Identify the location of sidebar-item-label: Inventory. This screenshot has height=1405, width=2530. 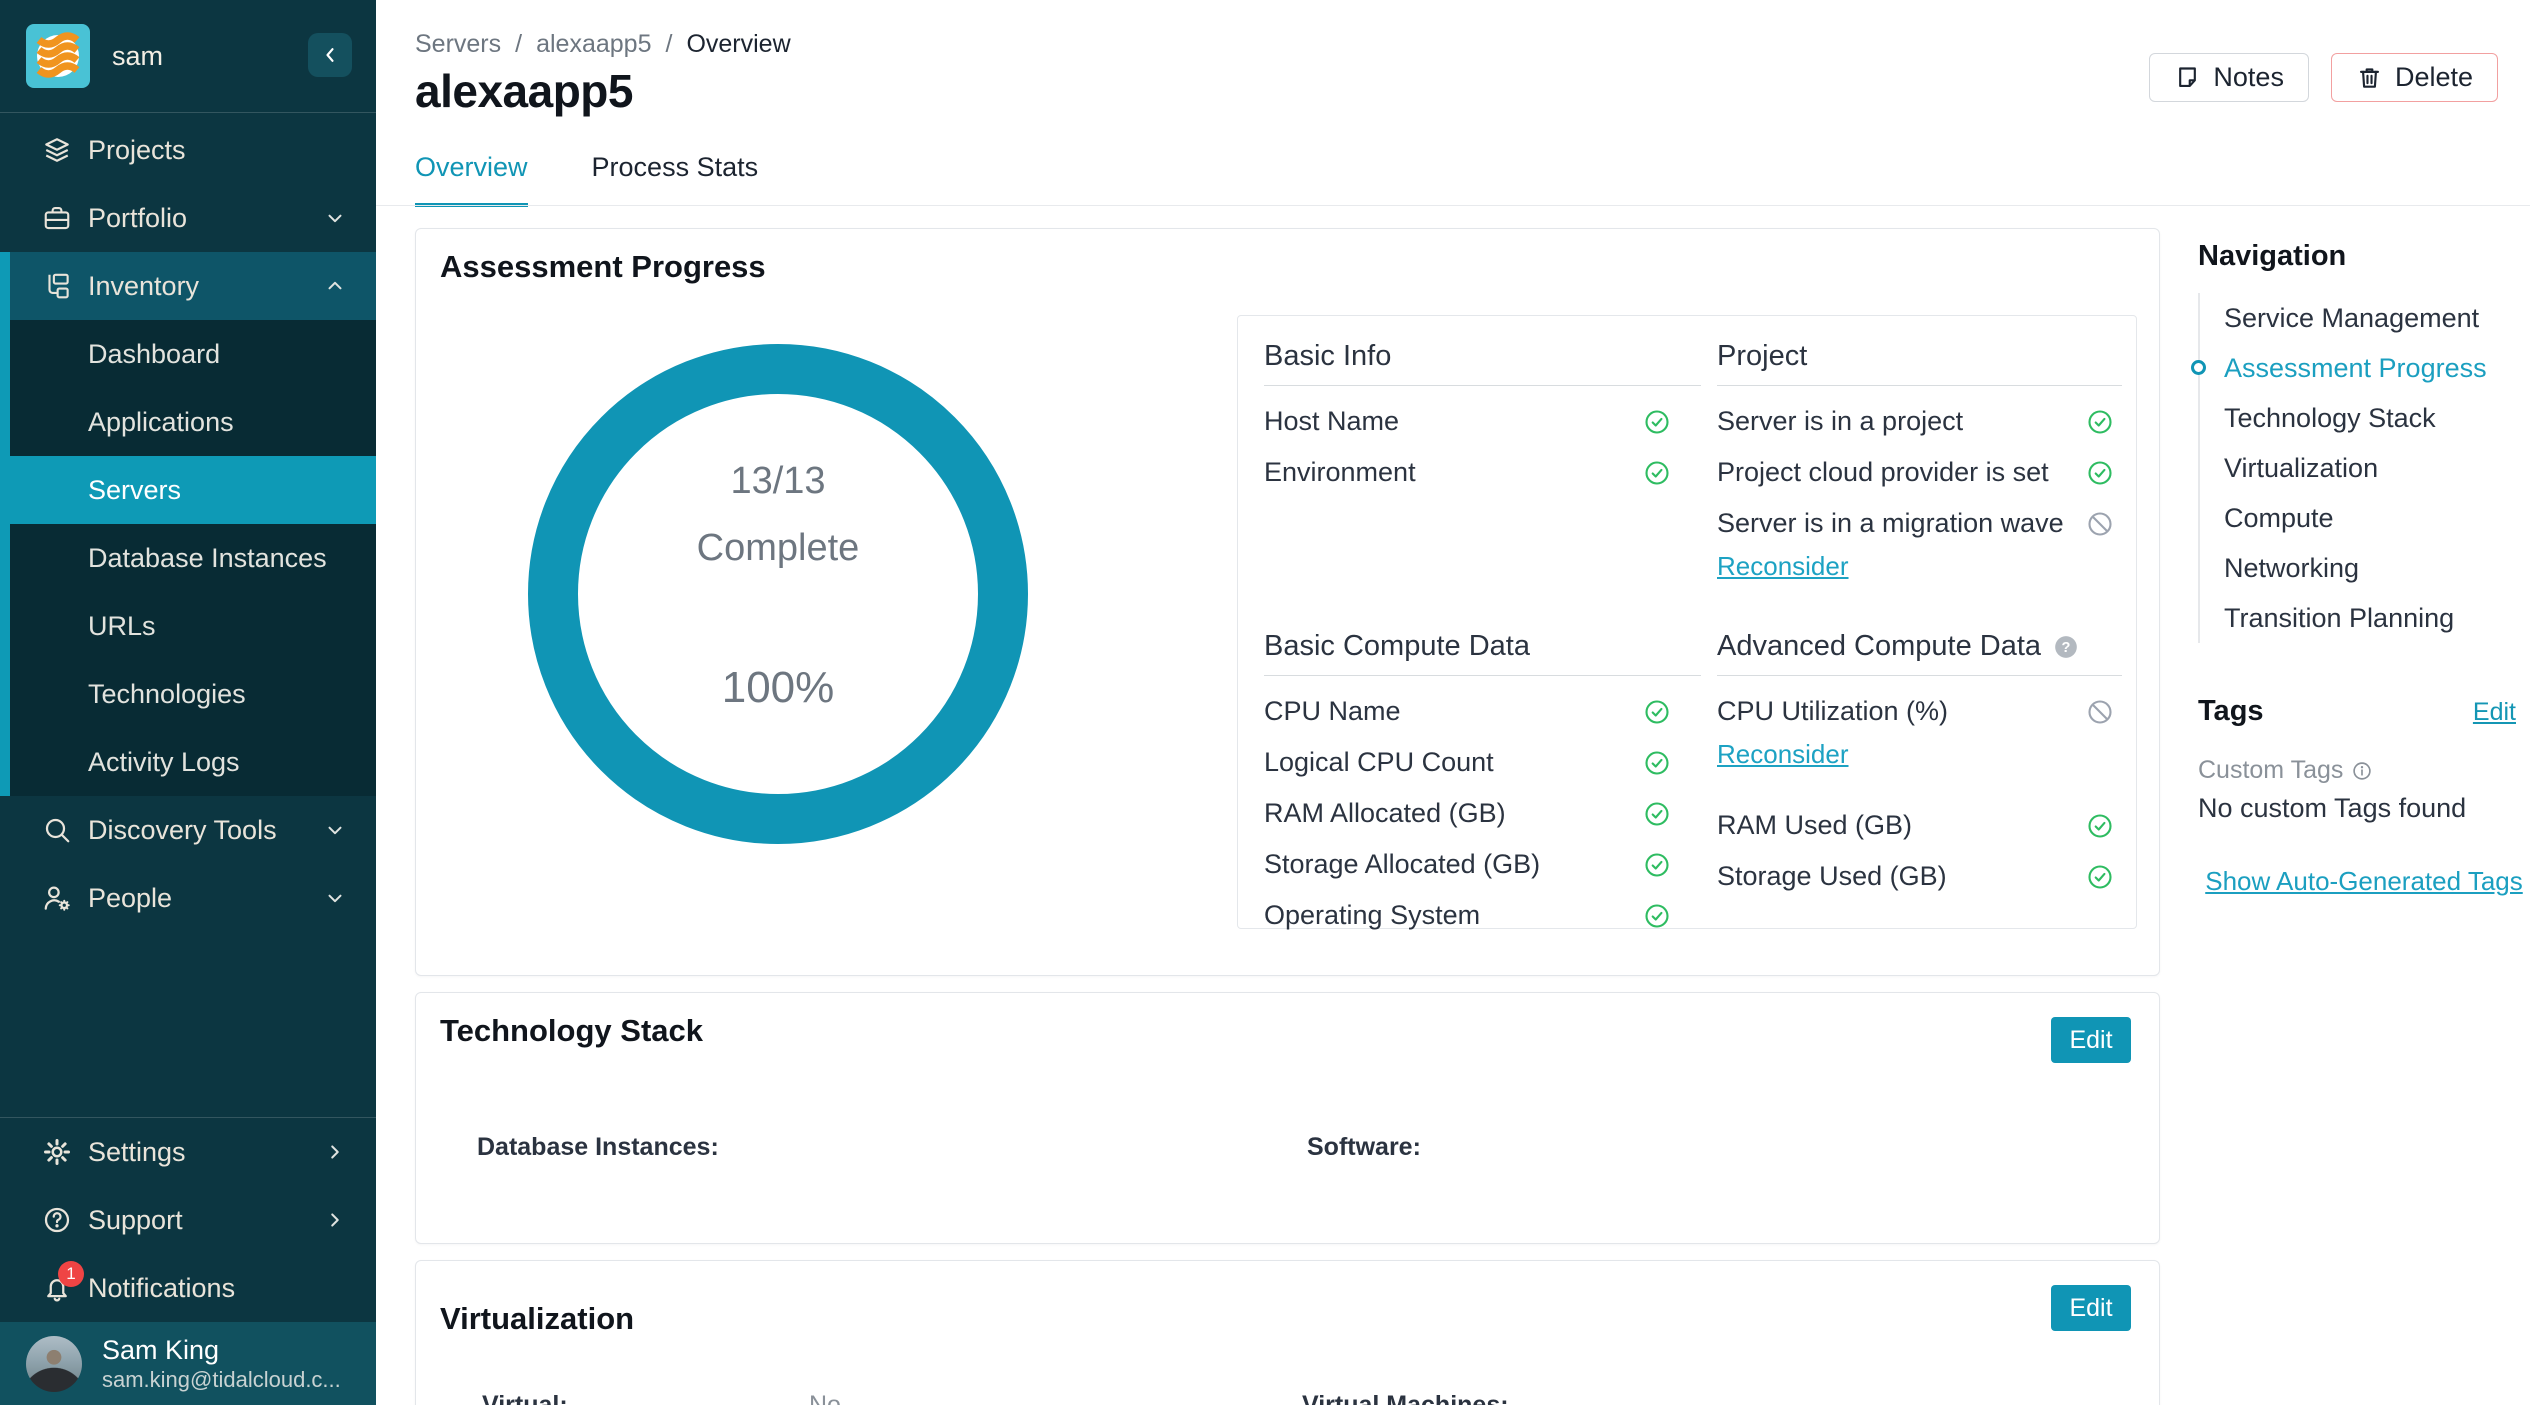
(144, 285).